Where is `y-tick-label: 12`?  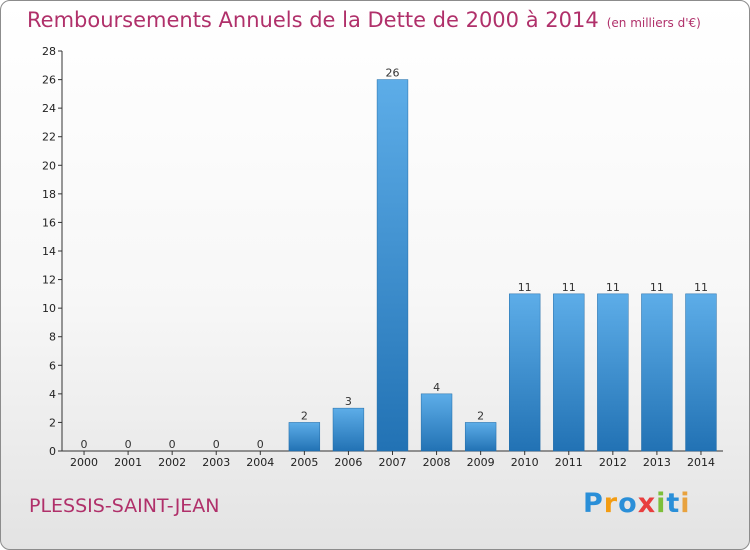
y-tick-label: 12 is located at coordinates (49, 280).